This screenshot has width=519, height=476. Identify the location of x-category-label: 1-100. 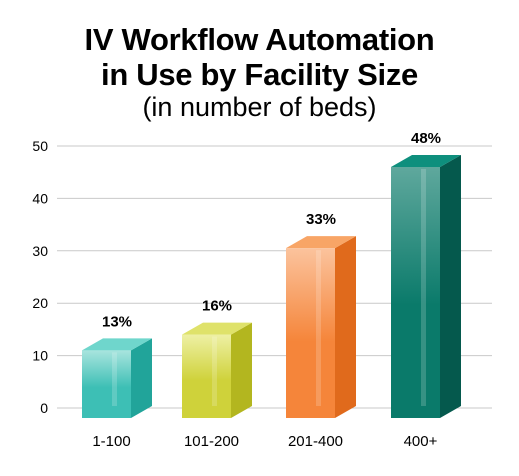
(111, 441).